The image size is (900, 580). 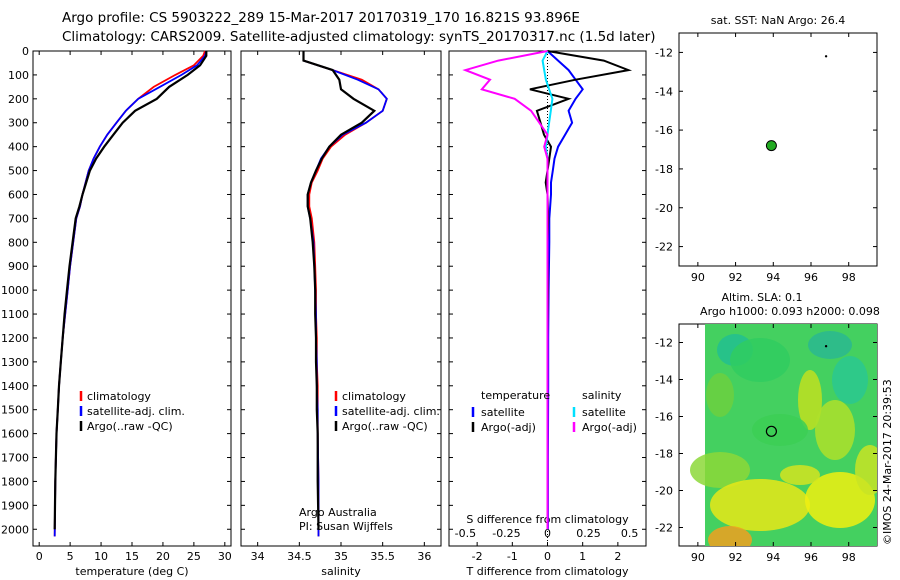 What do you see at coordinates (515, 395) in the screenshot?
I see `legend-title: temperature` at bounding box center [515, 395].